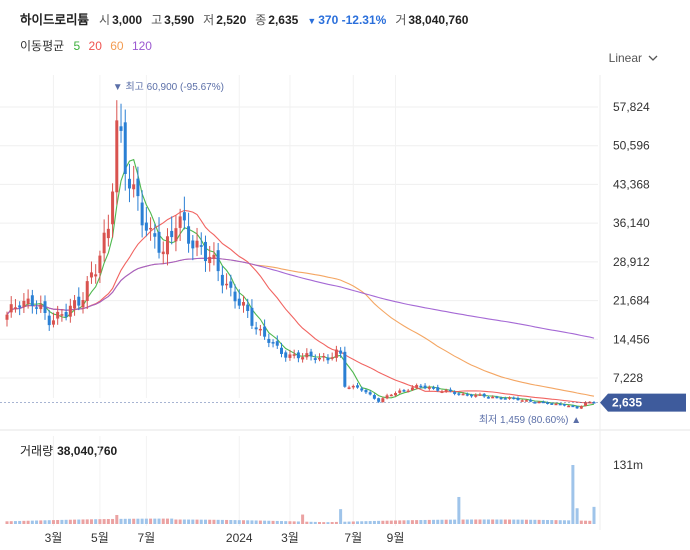 The image size is (690, 550). I want to click on stock-name: 하이드로리튬, so click(55, 20).